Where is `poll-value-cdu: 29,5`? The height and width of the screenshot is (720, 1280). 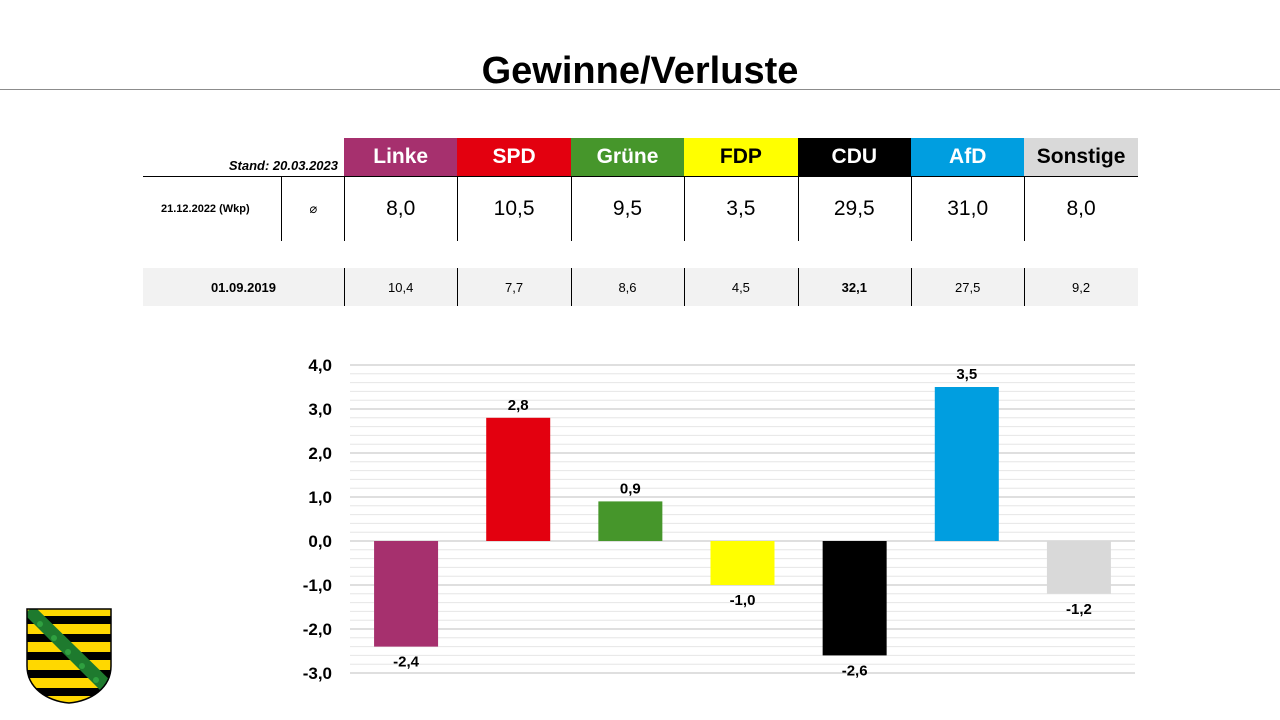
poll-value-cdu: 29,5 is located at coordinates (854, 208).